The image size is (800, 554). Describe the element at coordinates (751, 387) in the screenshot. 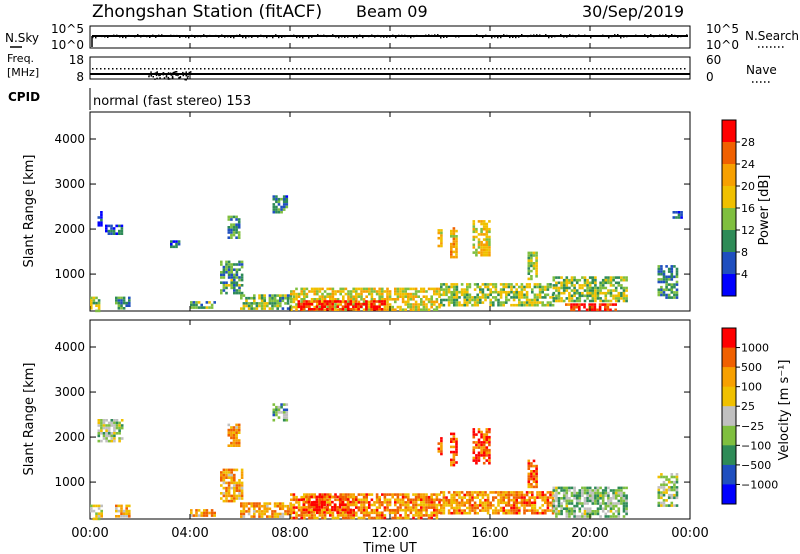

I see `colorbar-tick-label: 100` at that location.